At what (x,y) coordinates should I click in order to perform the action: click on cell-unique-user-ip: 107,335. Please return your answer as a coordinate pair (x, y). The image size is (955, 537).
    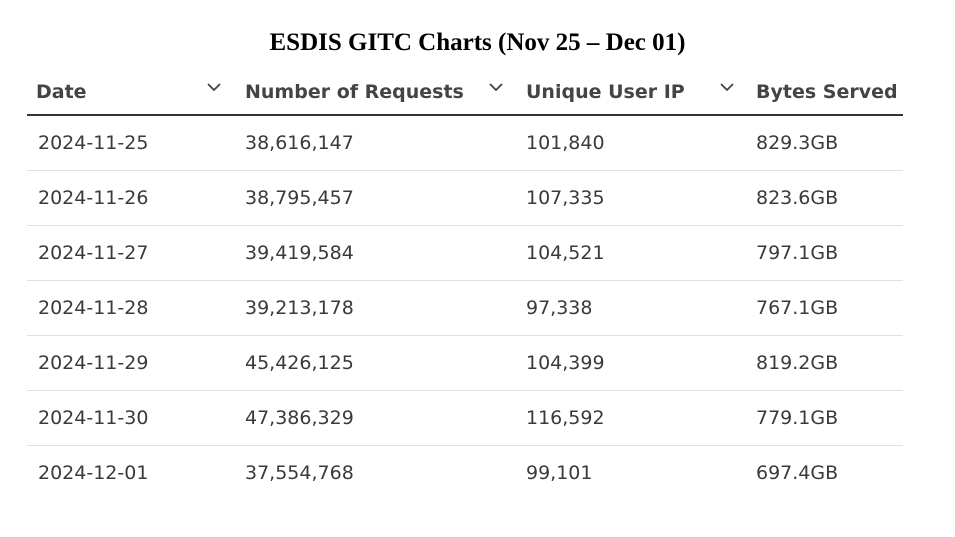
    Looking at the image, I should click on (565, 198).